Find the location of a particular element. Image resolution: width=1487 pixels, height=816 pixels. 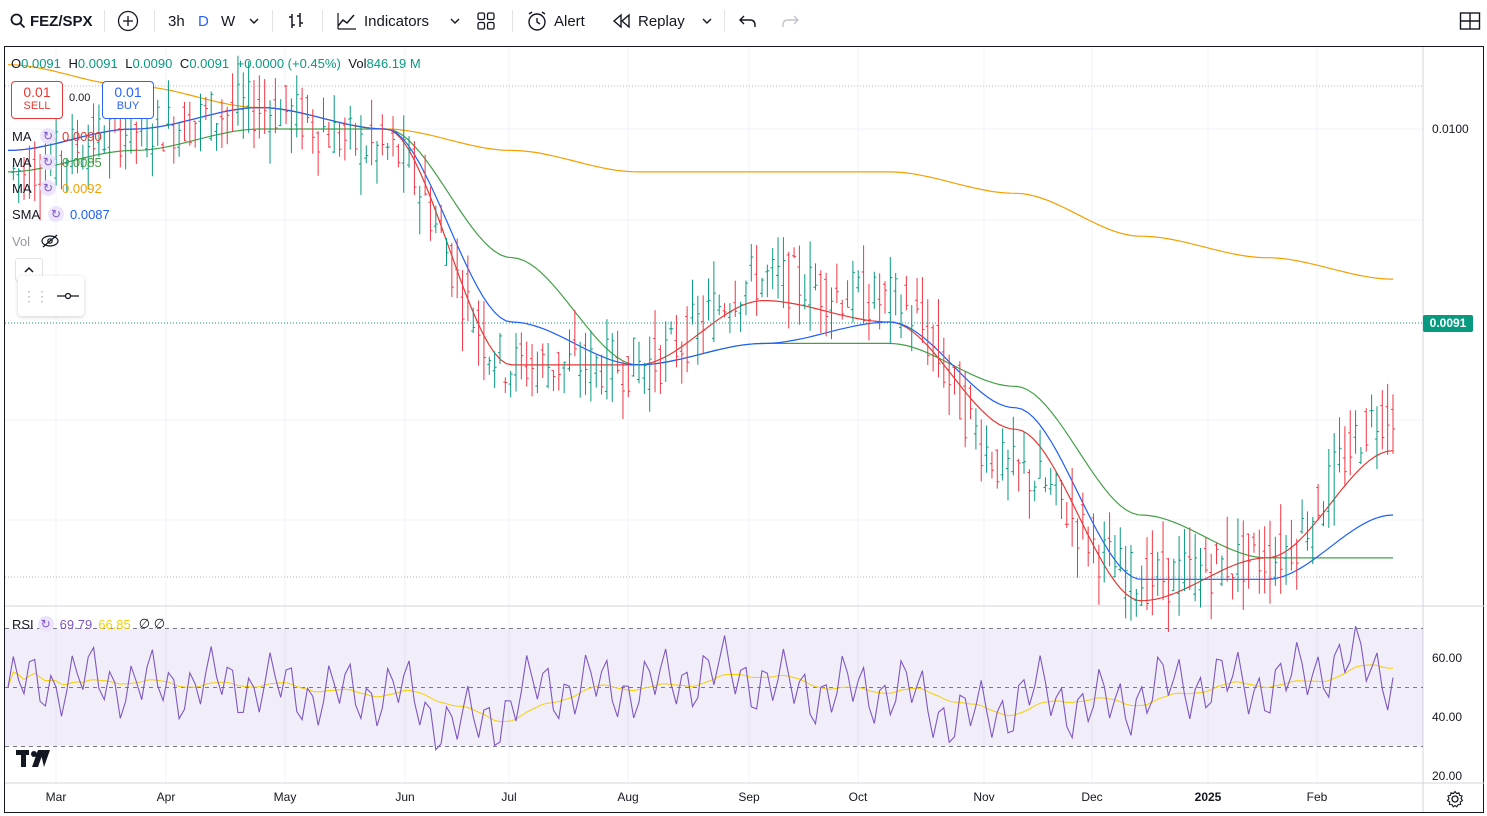

interval-dropdown is located at coordinates (254, 21).